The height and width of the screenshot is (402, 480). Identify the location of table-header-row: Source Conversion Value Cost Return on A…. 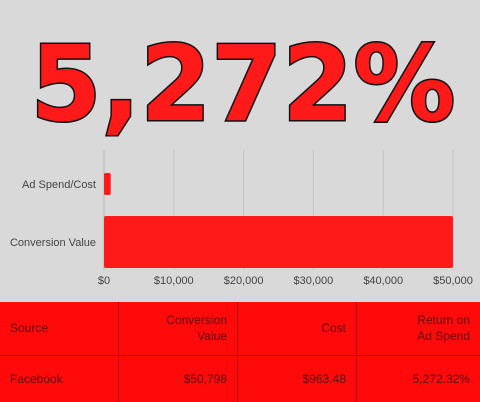
(240, 329).